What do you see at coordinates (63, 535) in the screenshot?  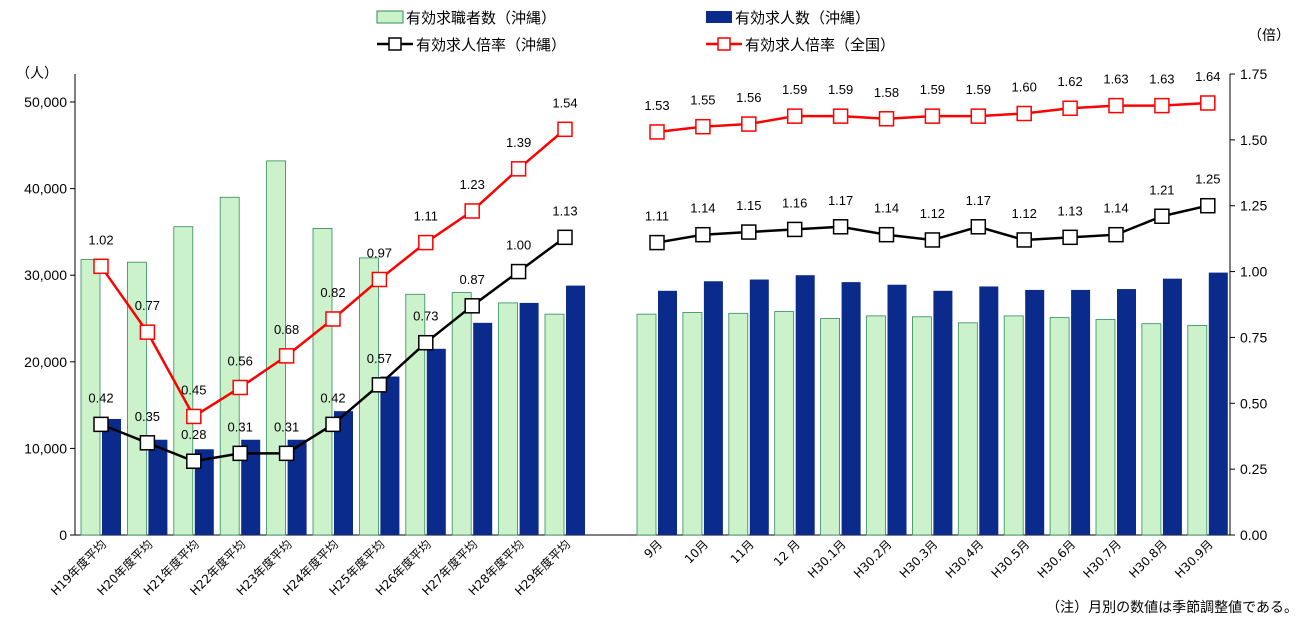 I see `left-tick-label: 0` at bounding box center [63, 535].